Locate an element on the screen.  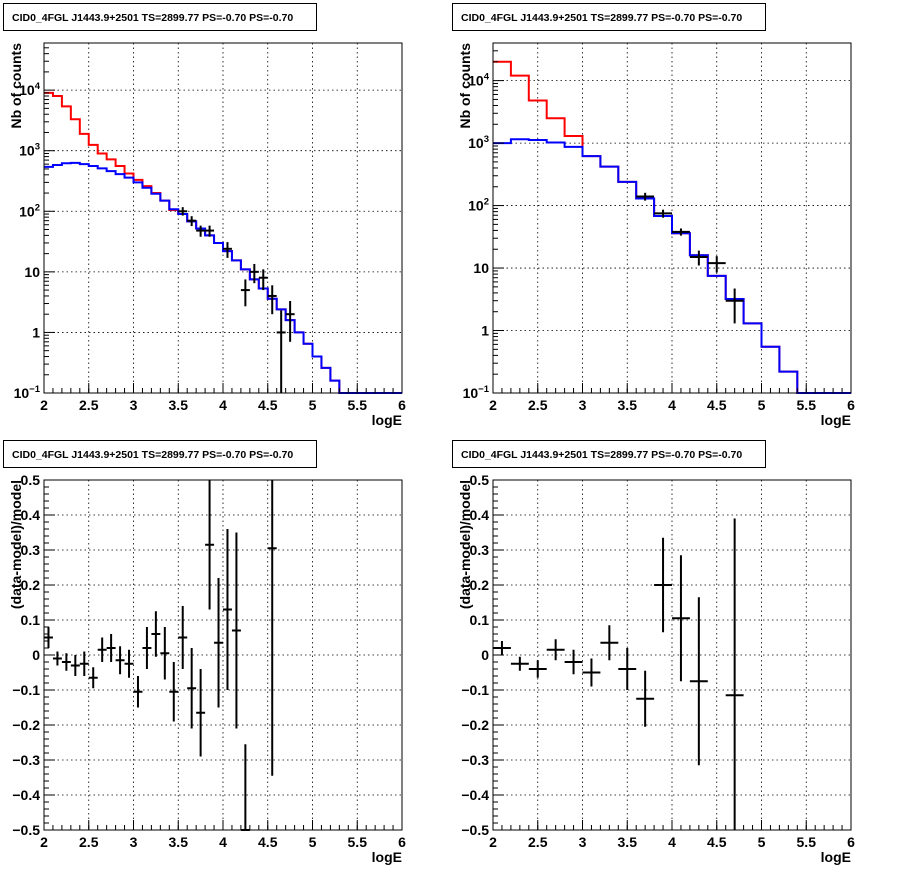
y-tick-exponent: 4 is located at coordinates (38, 86).